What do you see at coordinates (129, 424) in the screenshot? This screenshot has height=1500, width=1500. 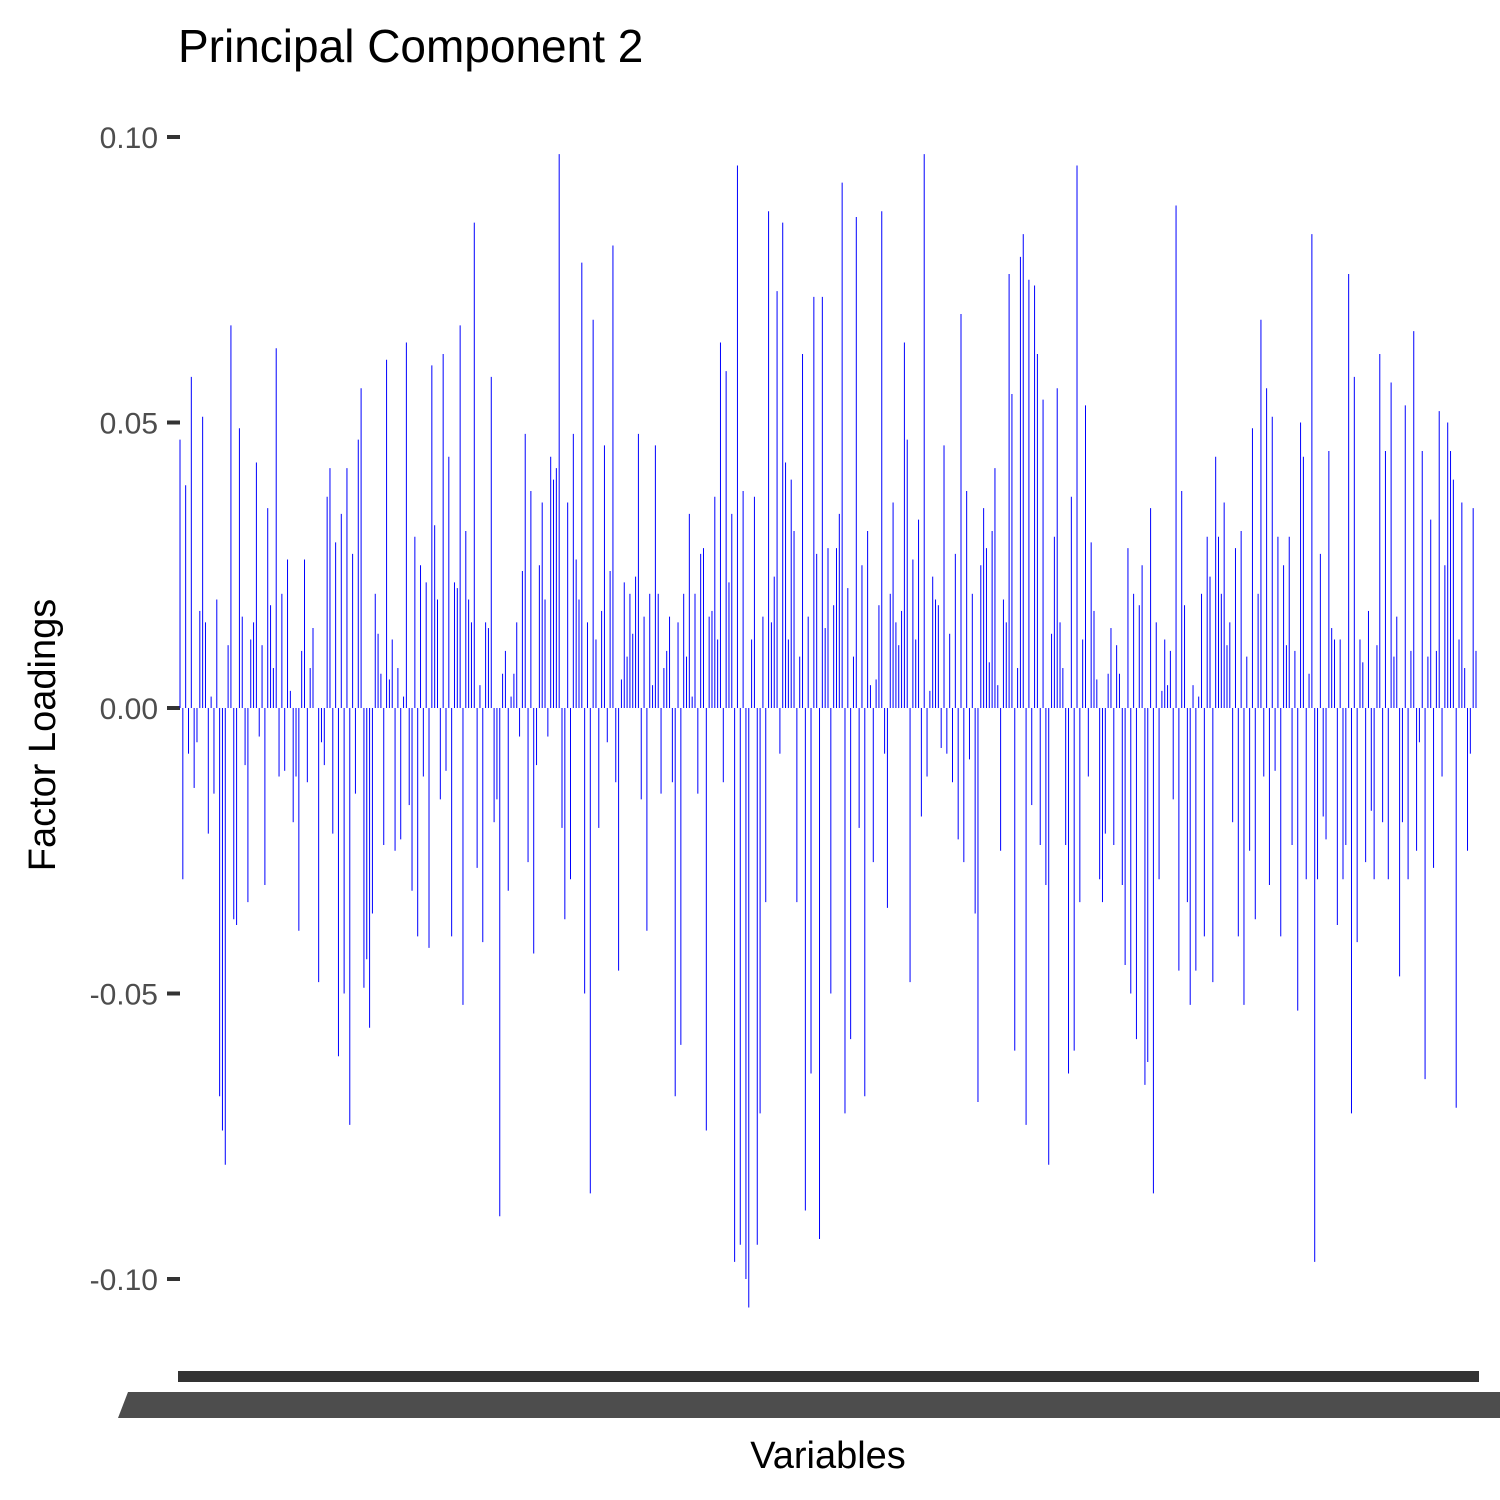 I see `y-tick-label: 0.05` at bounding box center [129, 424].